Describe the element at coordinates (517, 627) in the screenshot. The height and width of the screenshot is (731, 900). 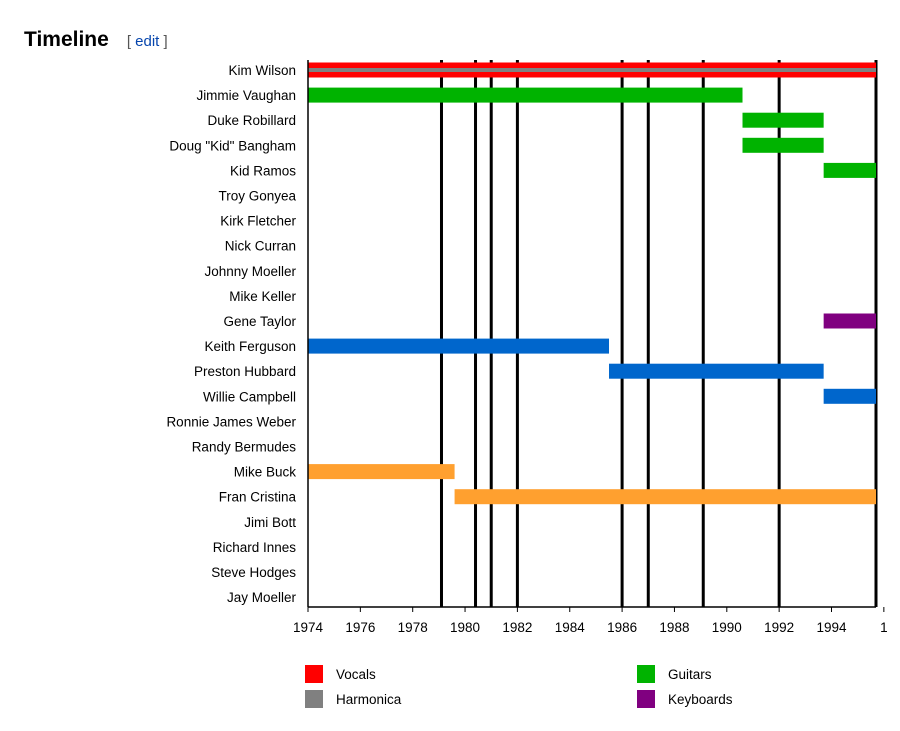
I see `x-tick-label-4: 1982` at that location.